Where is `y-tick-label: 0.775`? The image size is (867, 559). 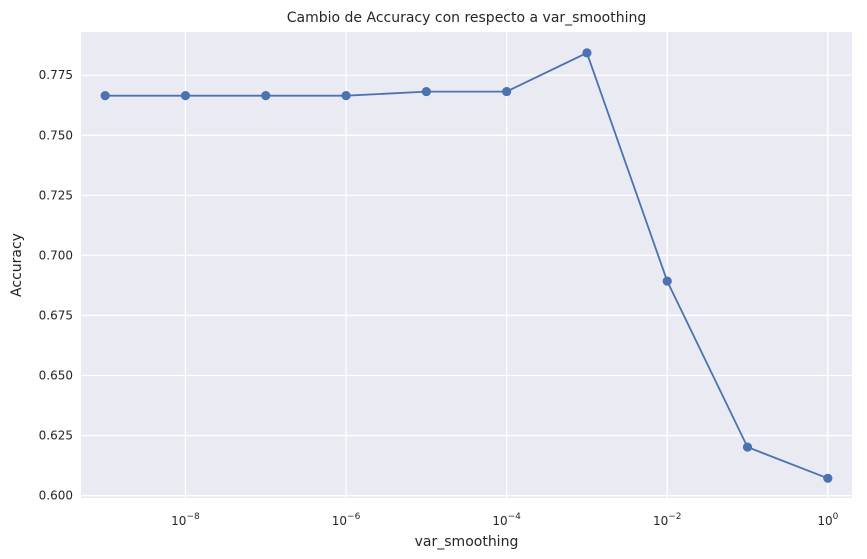
y-tick-label: 0.775 is located at coordinates (56, 75).